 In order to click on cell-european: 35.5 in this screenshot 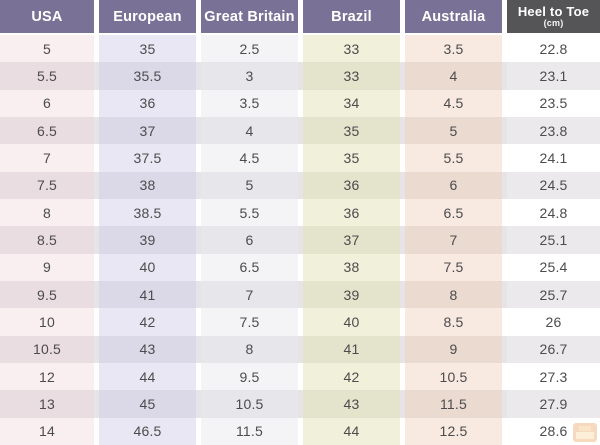, I will do `click(147, 76)`.